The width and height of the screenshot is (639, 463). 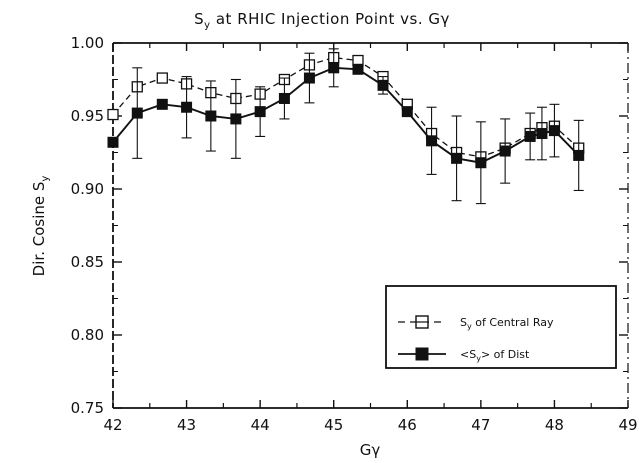 I want to click on x-tick-label: 44, so click(x=260, y=425).